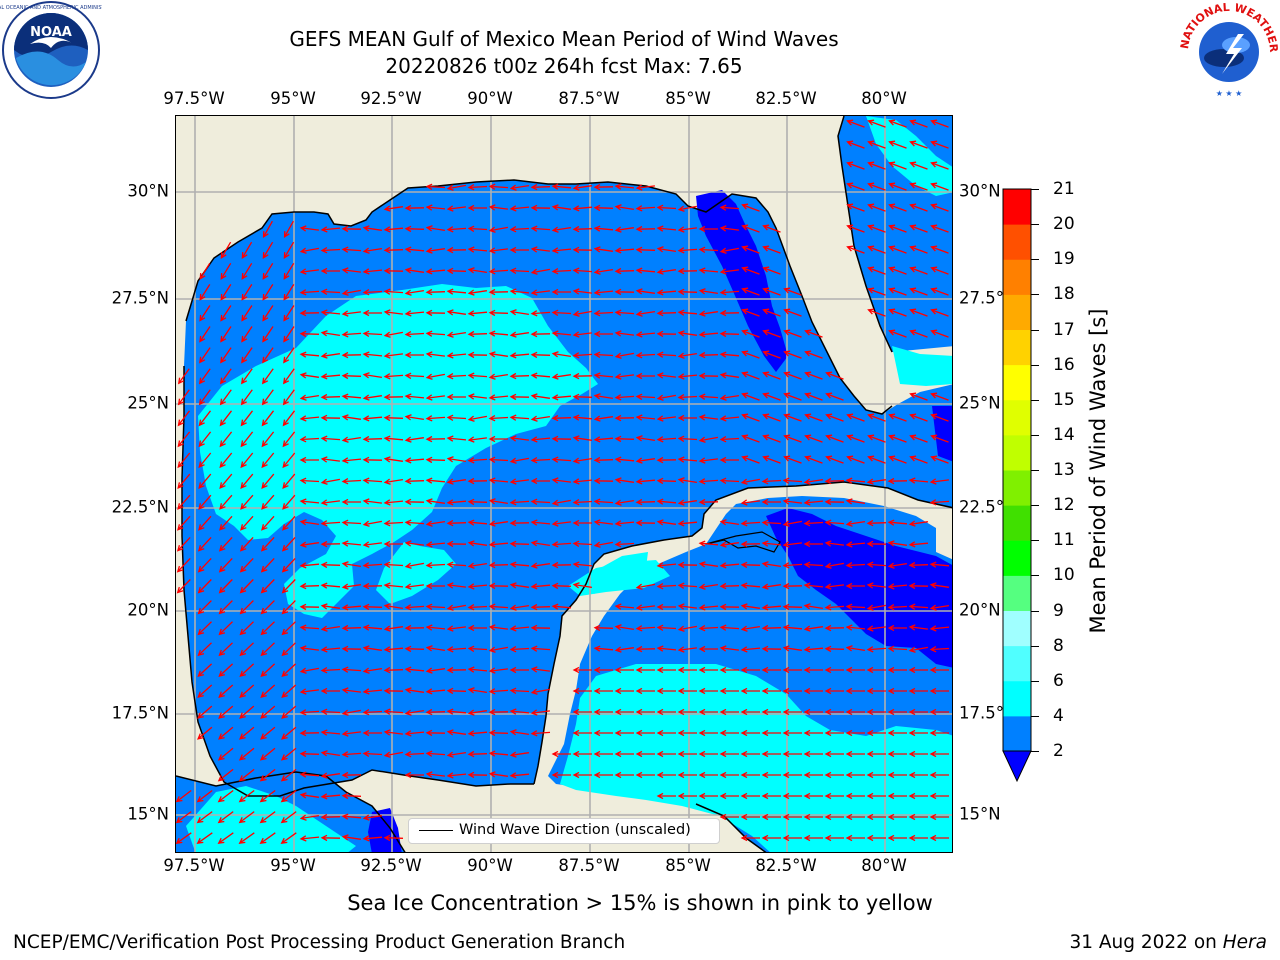 Image resolution: width=1280 pixels, height=960 pixels. What do you see at coordinates (1064, 259) in the screenshot?
I see `colorbar-tick-label: 19` at bounding box center [1064, 259].